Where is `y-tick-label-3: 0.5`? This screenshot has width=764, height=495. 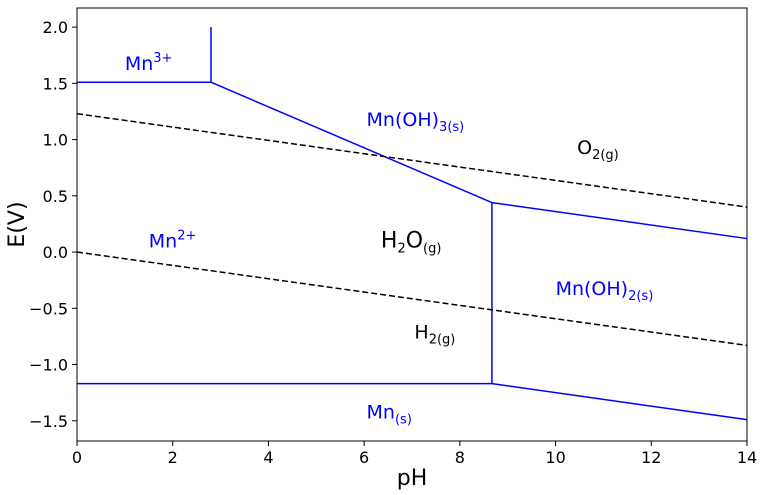 y-tick-label-3: 0.5 is located at coordinates (55, 196).